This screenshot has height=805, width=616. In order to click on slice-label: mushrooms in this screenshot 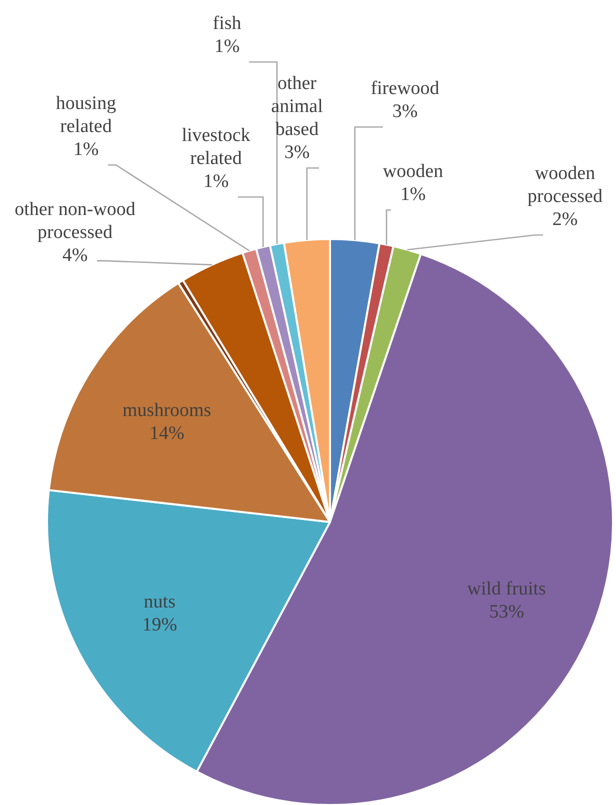, I will do `click(167, 410)`.